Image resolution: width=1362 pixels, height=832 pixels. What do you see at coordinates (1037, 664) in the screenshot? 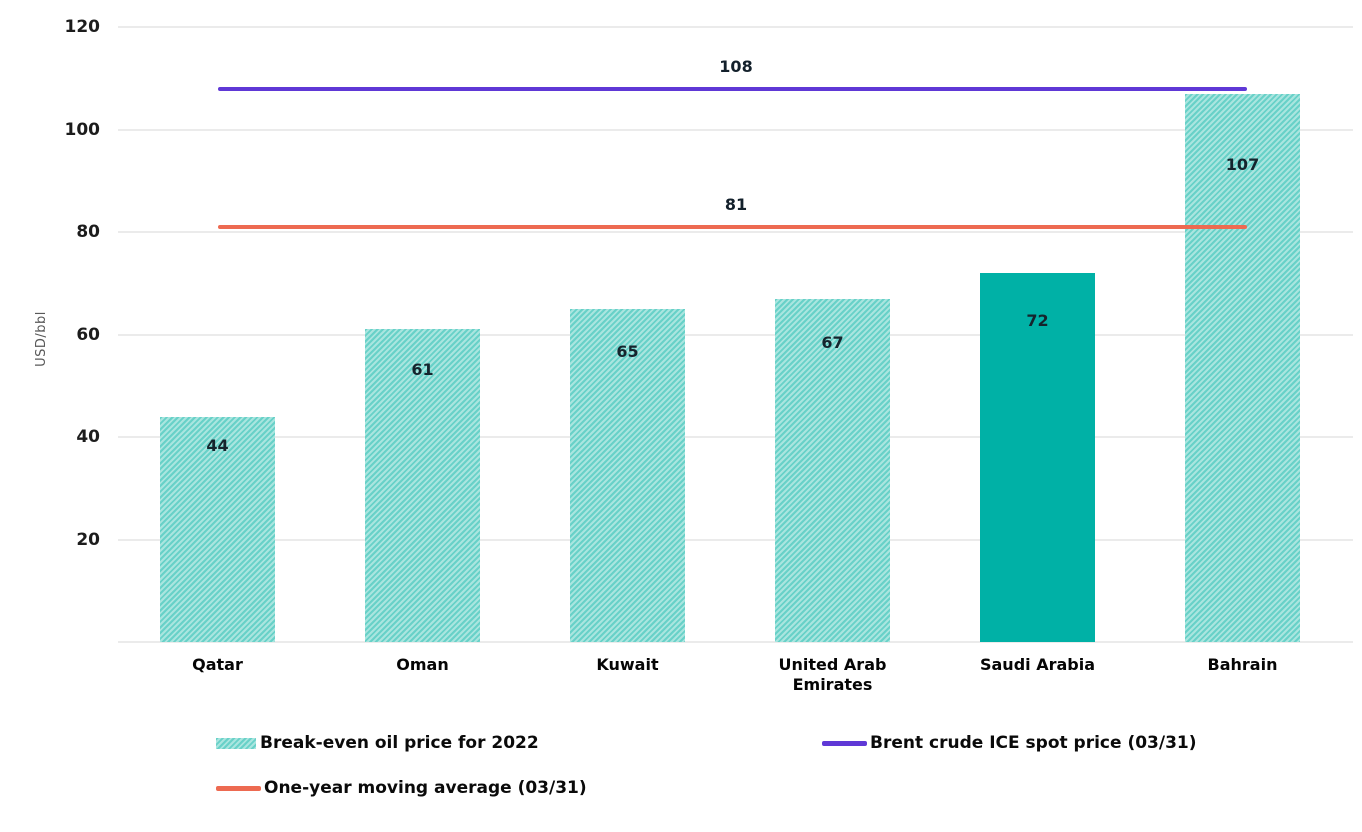
I see `category-label-saudi-arabia: Saudi Arabia` at bounding box center [1037, 664].